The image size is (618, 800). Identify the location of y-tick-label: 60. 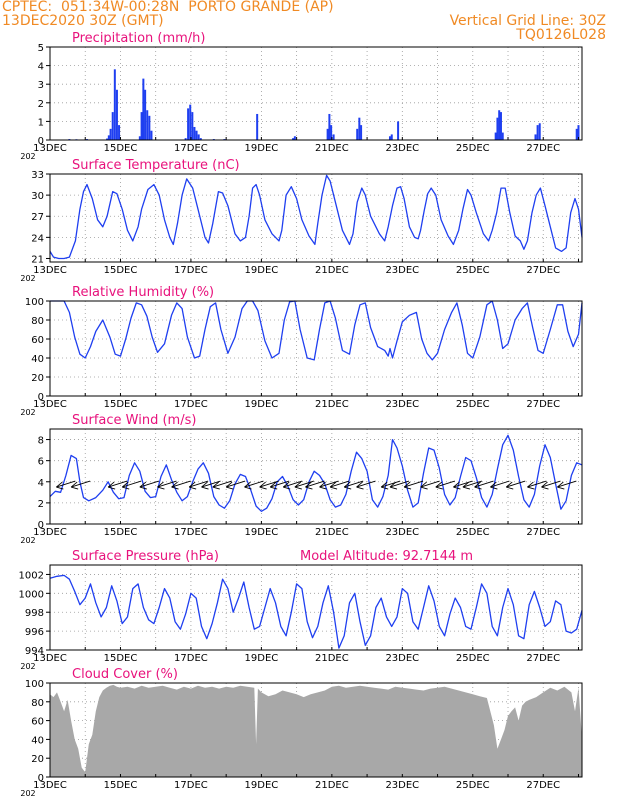
(37, 722).